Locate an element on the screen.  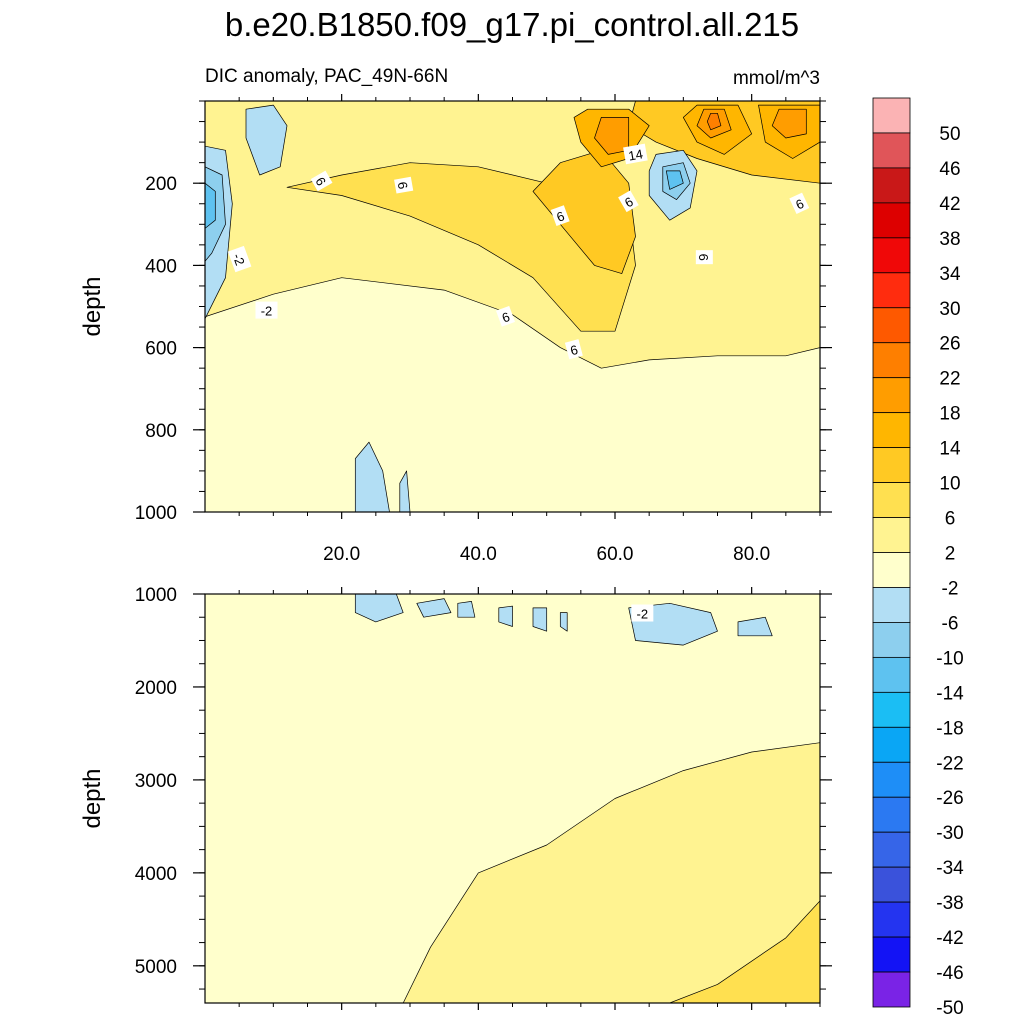
colorbar-label: -50 is located at coordinates (949, 1008).